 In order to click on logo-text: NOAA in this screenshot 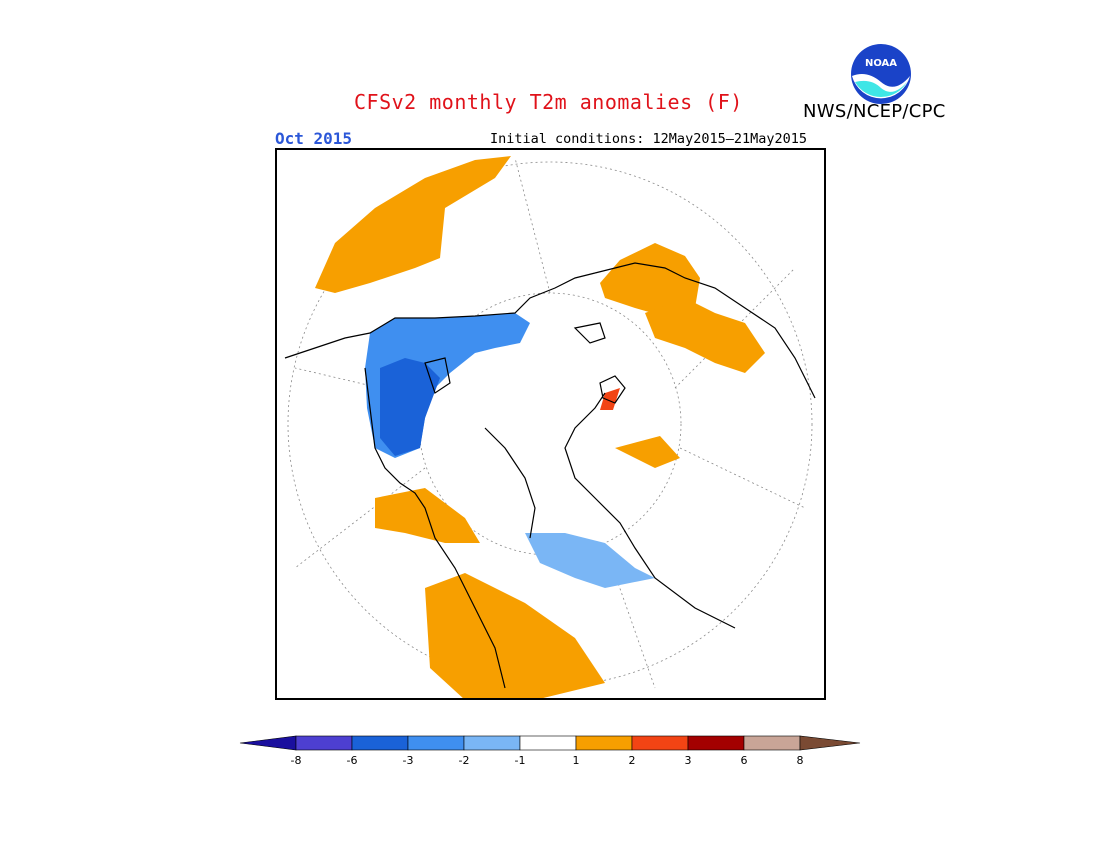, I will do `click(881, 63)`.